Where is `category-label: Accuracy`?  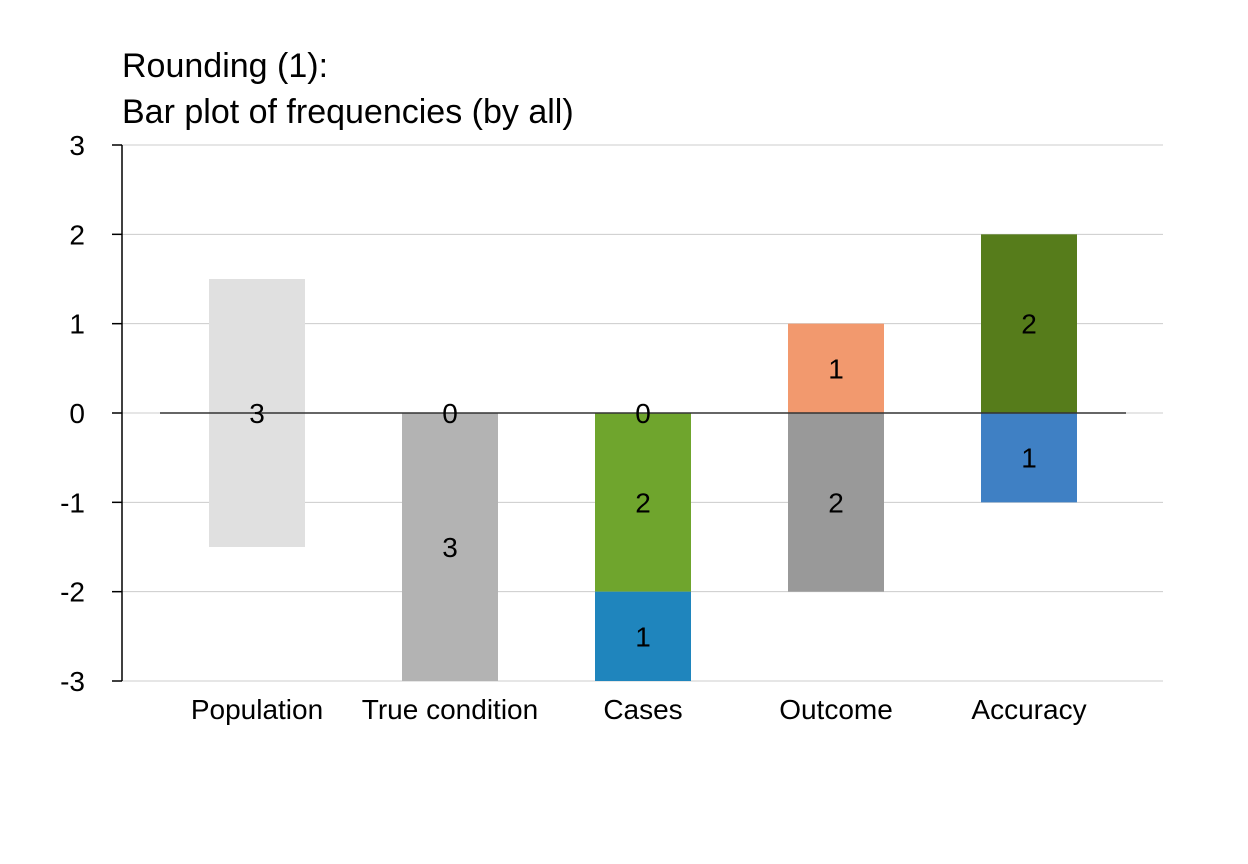 category-label: Accuracy is located at coordinates (1028, 709).